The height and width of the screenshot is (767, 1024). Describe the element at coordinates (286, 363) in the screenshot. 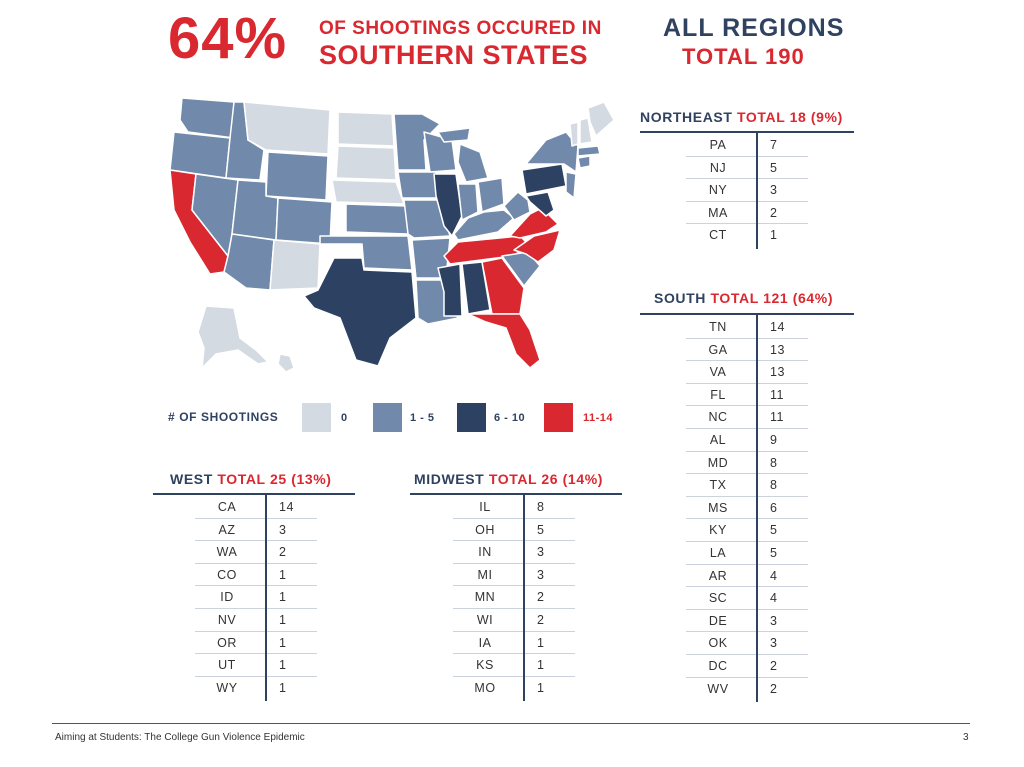

I see `state-hi` at that location.